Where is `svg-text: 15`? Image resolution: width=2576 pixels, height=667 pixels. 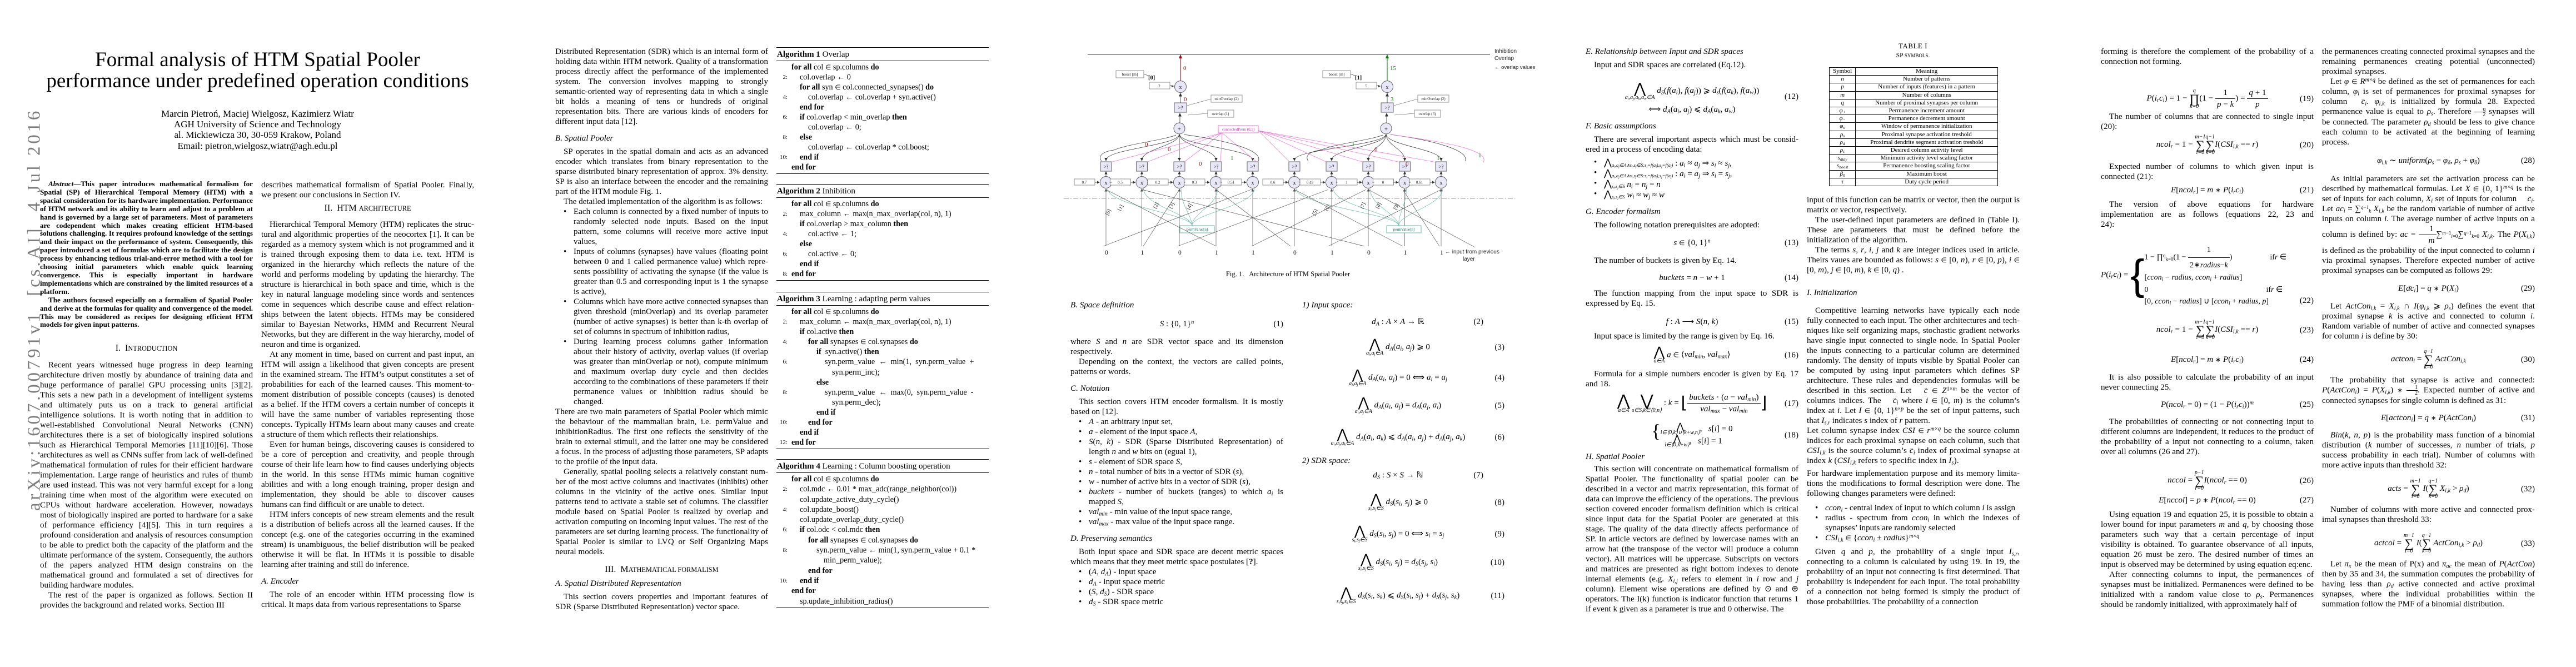
svg-text: 15 is located at coordinates (1393, 68).